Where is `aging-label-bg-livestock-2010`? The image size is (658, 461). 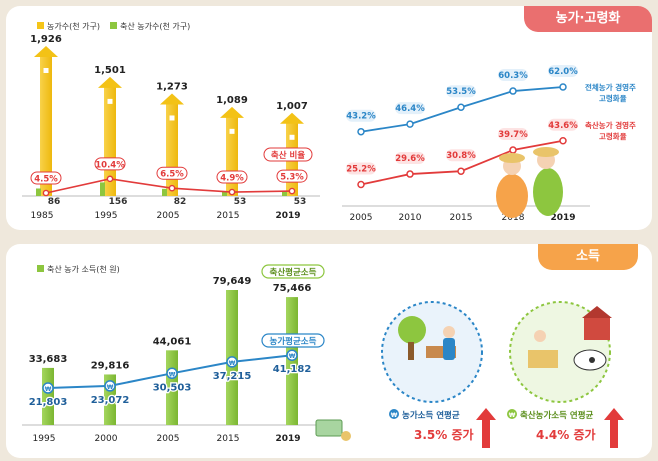
aging-label-bg-livestock-2010 is located at coordinates (410, 158).